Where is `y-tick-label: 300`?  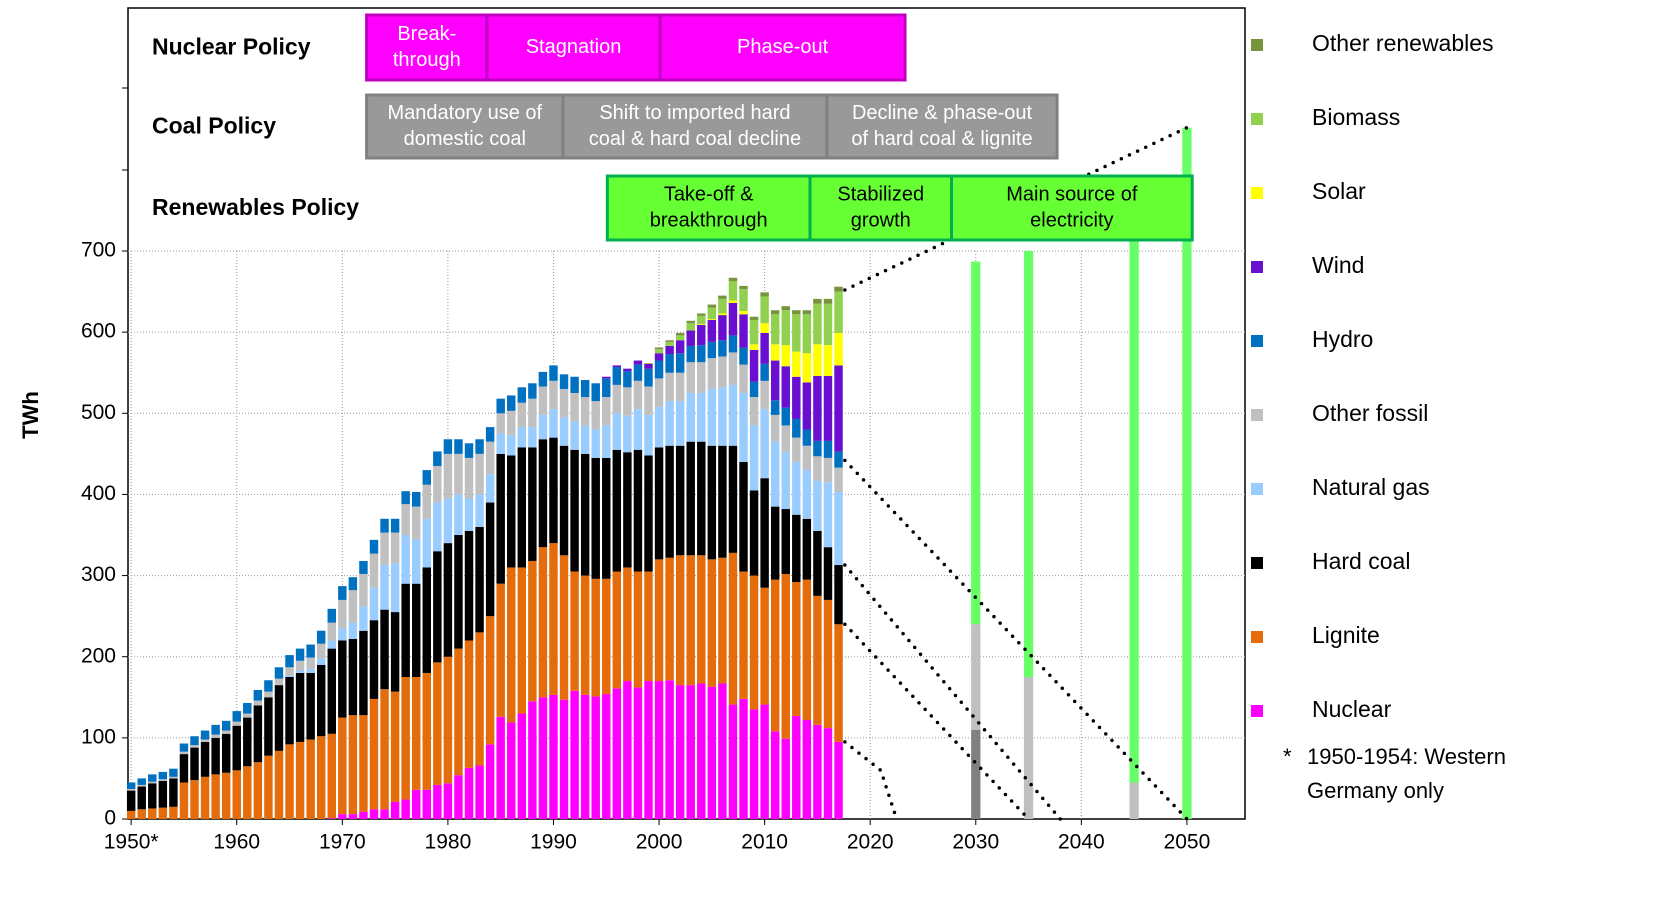 y-tick-label: 300 is located at coordinates (98, 574).